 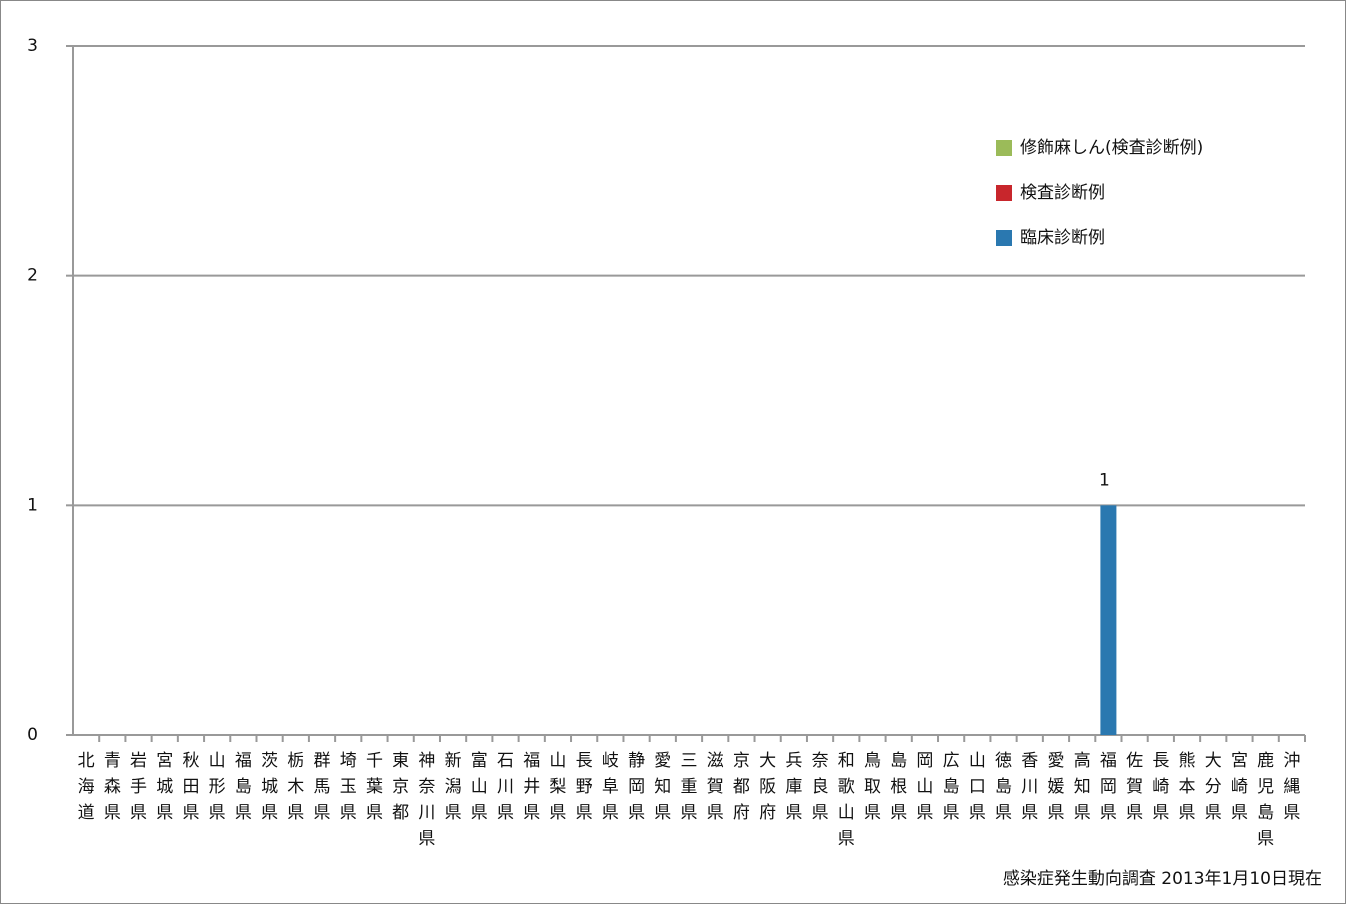 I want to click on x-tick-label: 山梨県, so click(x=558, y=787).